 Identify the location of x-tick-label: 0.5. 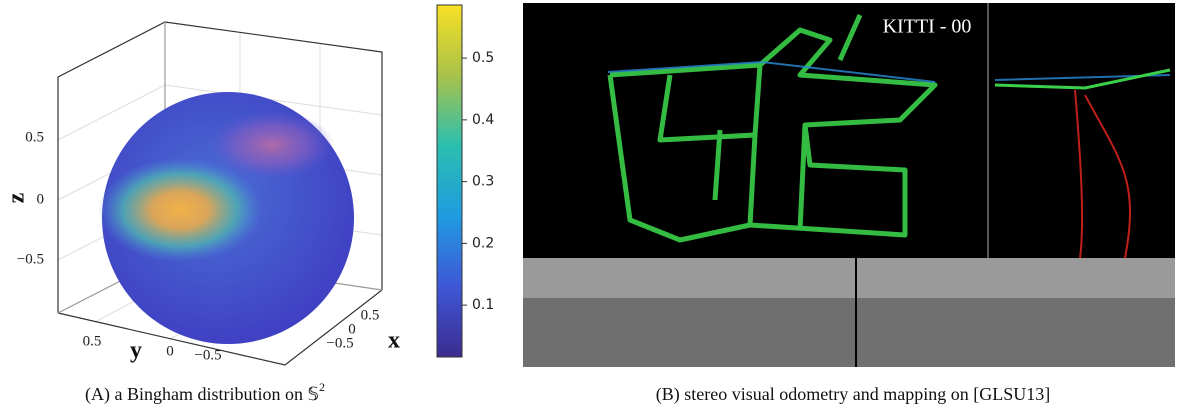
(370, 315).